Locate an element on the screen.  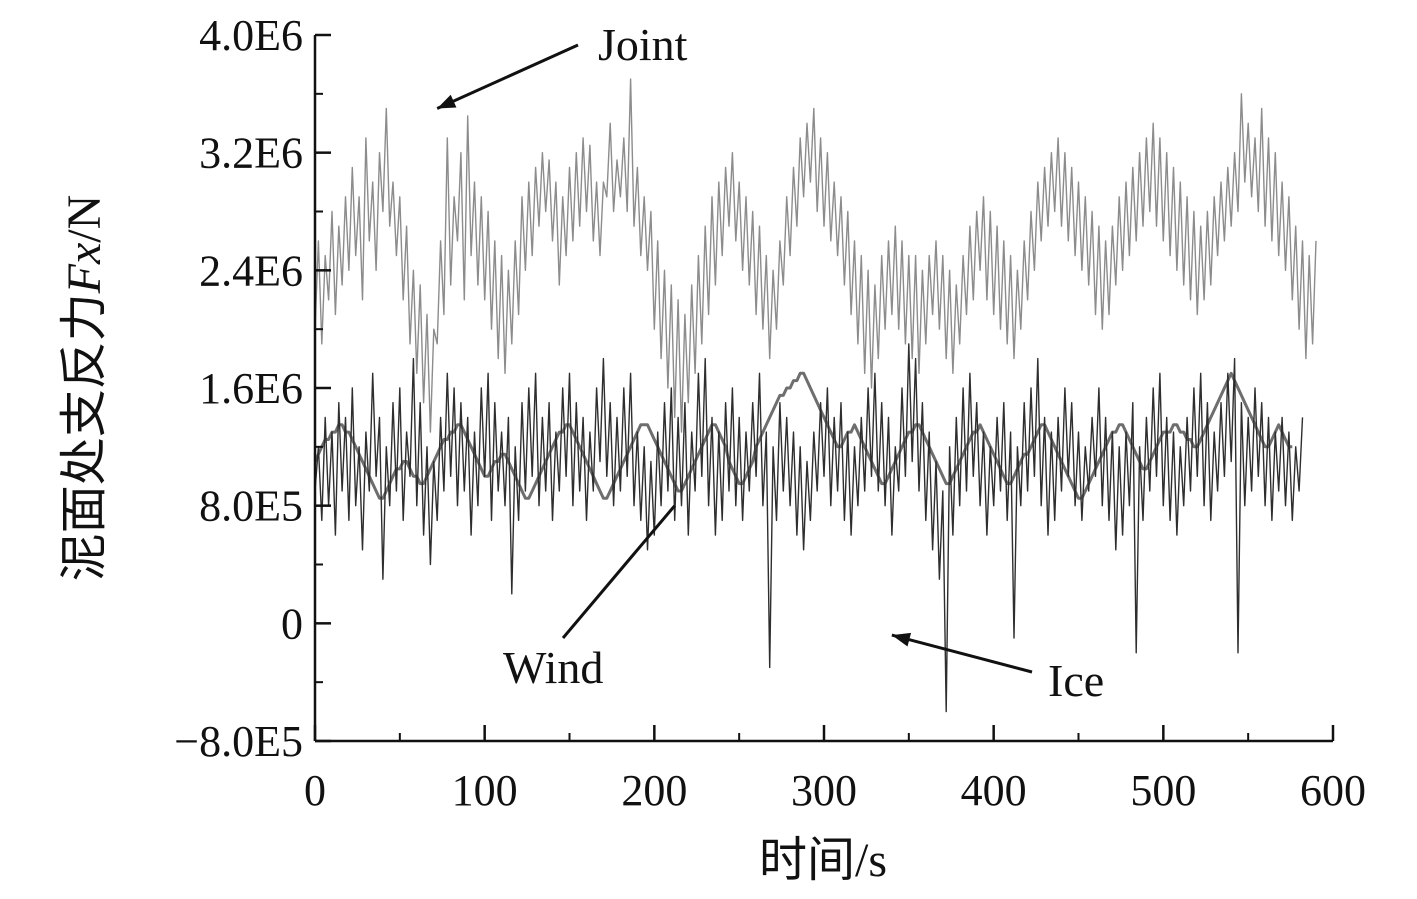
annotation-label-ice: Ice is located at coordinates (1076, 680).